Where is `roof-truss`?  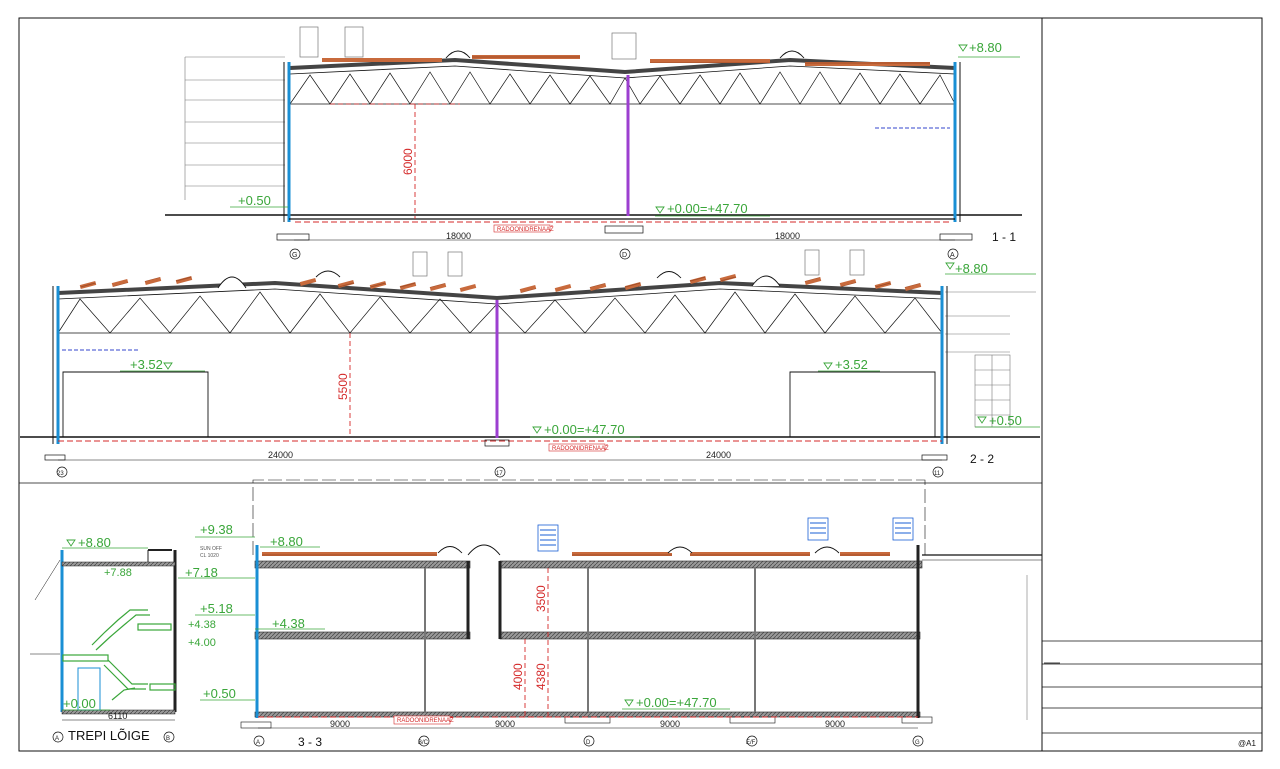
roof-truss is located at coordinates (622, 88).